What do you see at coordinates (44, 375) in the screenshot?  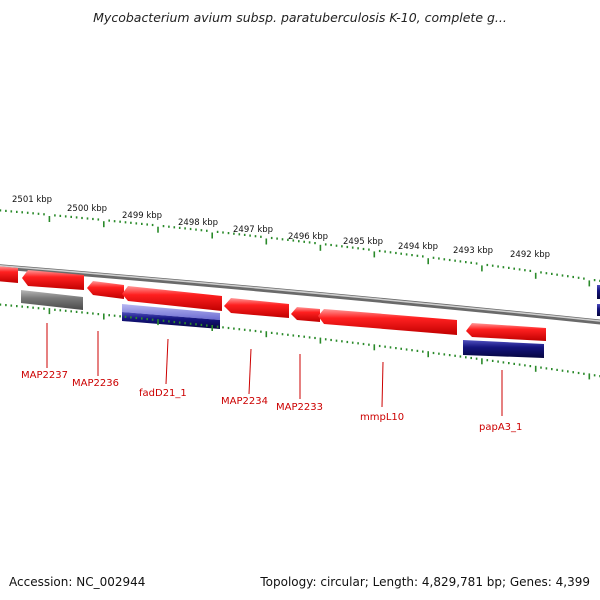 I see `gene-label: MAP2237` at bounding box center [44, 375].